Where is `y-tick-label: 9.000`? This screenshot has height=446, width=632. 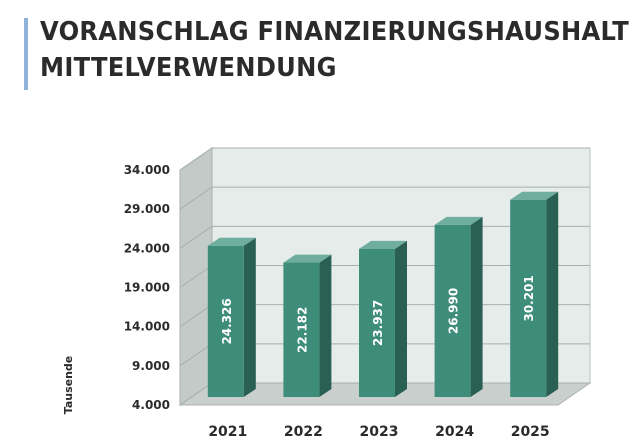
y-tick-label: 9.000 is located at coordinates (151, 366).